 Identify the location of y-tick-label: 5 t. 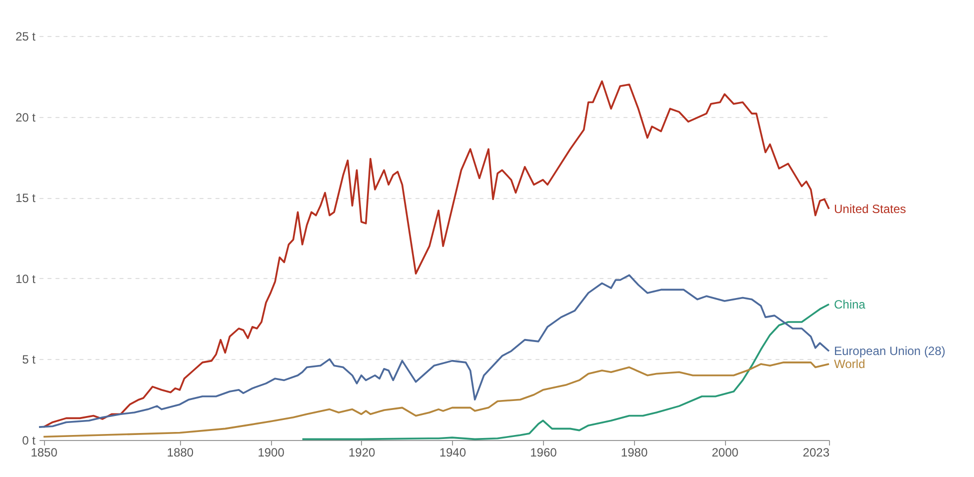
(29, 359).